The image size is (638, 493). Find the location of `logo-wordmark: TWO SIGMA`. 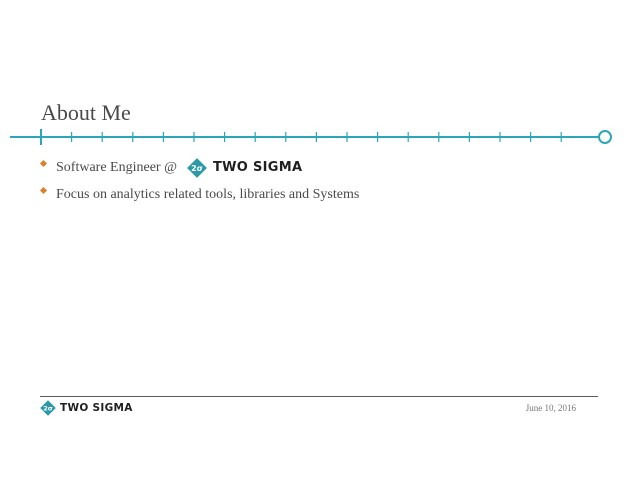

logo-wordmark: TWO SIGMA is located at coordinates (257, 167).